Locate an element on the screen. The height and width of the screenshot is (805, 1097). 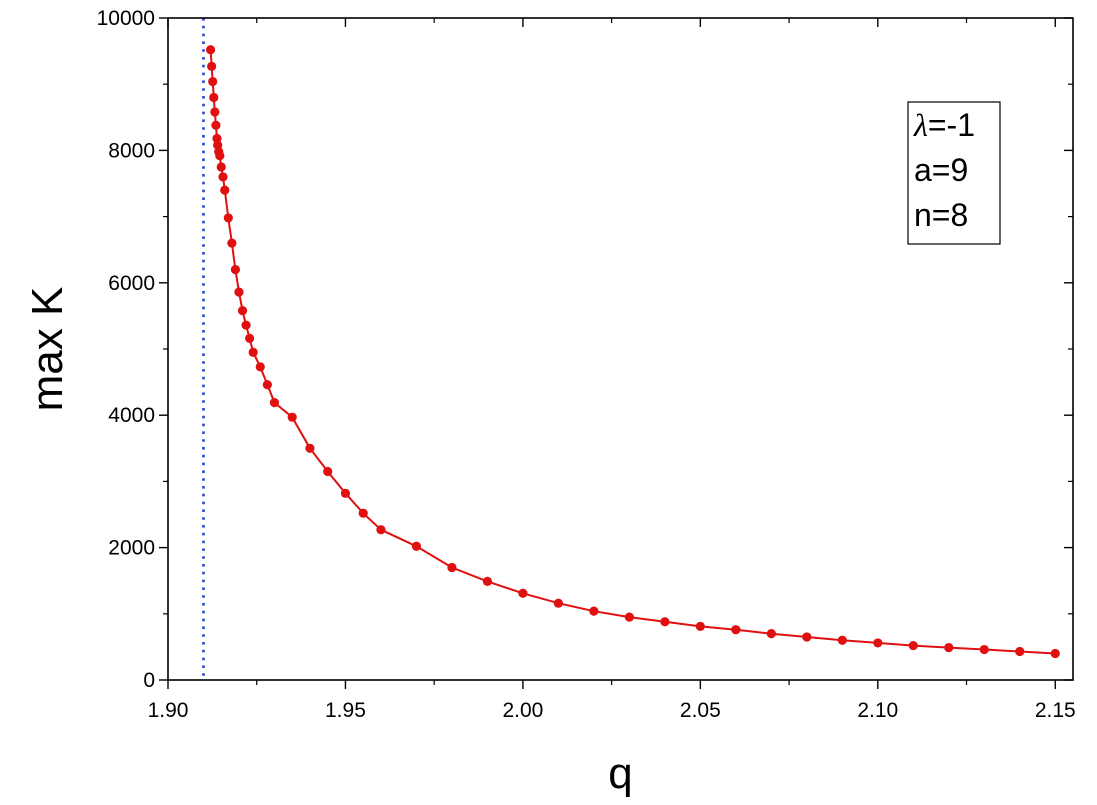
x-tick-label: 2.05 is located at coordinates (700, 710).